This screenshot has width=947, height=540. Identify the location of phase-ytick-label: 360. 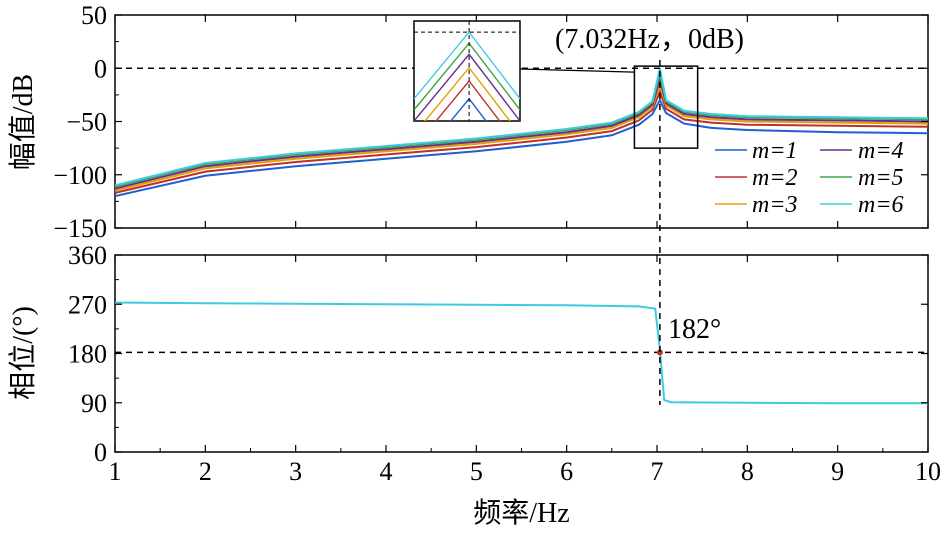
(87, 255).